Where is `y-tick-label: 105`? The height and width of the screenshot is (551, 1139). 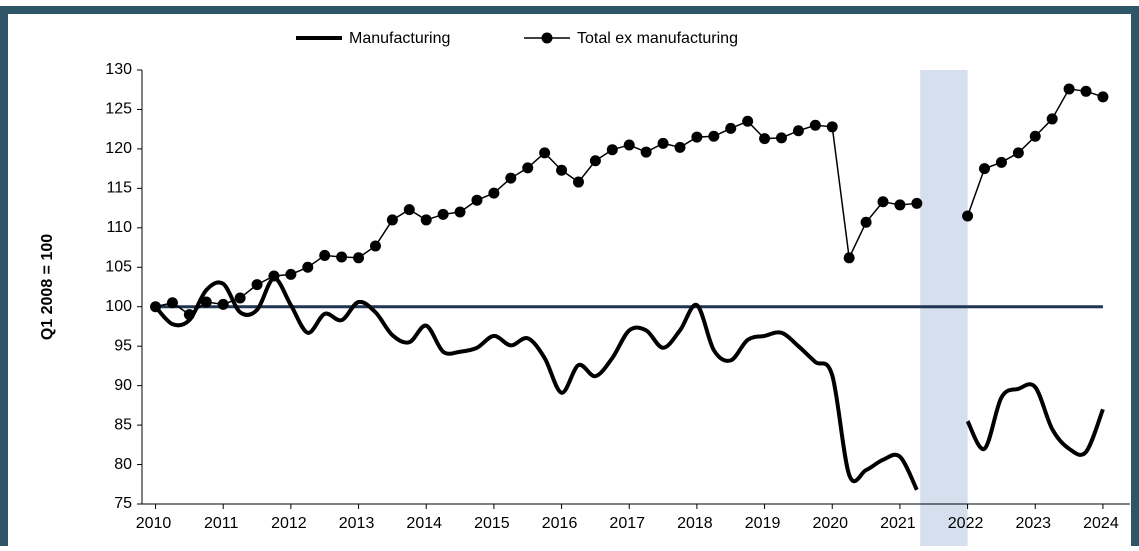
y-tick-label: 105 is located at coordinates (118, 266).